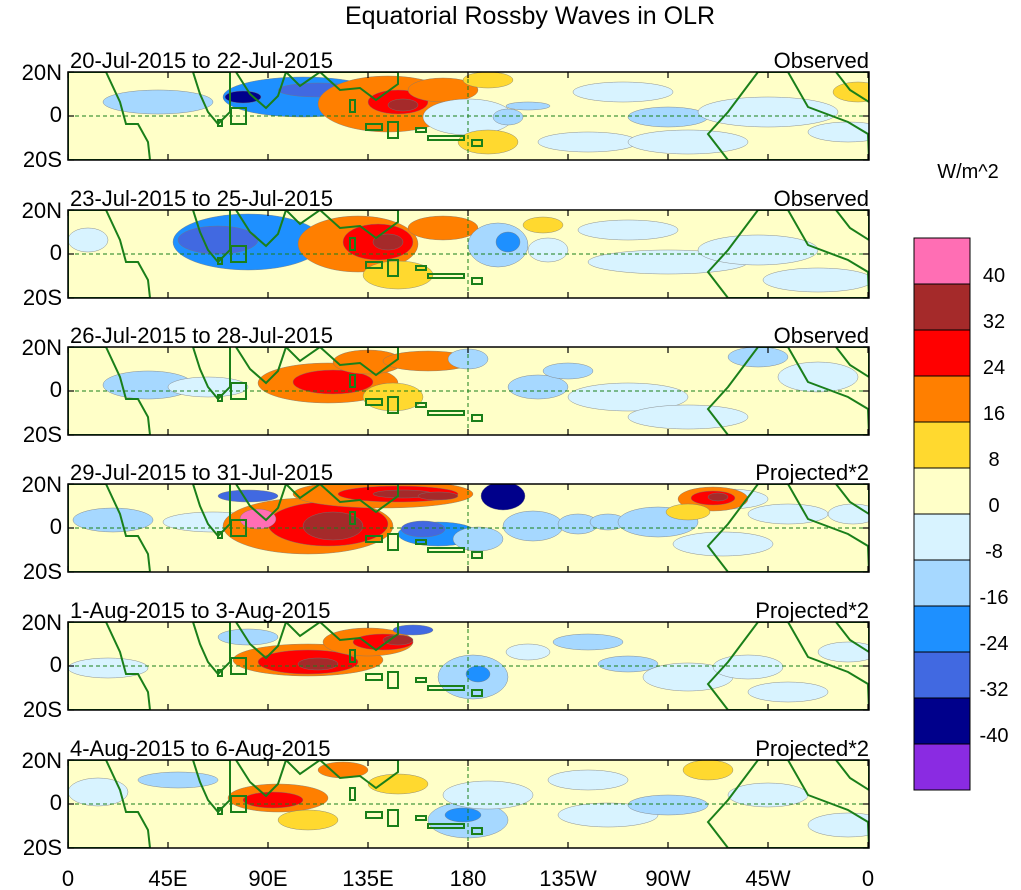 The image size is (1021, 890). Describe the element at coordinates (994, 736) in the screenshot. I see `colorbar-tick-label: -40` at that location.